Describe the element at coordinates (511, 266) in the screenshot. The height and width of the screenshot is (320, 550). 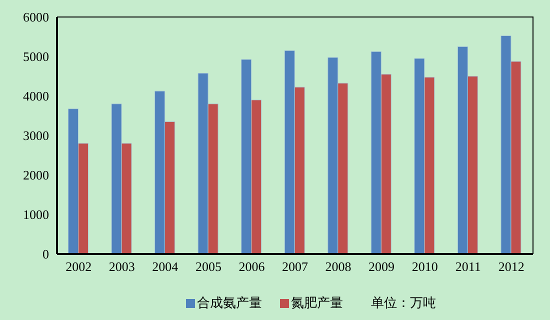
I see `x-tick-label: 2012` at that location.